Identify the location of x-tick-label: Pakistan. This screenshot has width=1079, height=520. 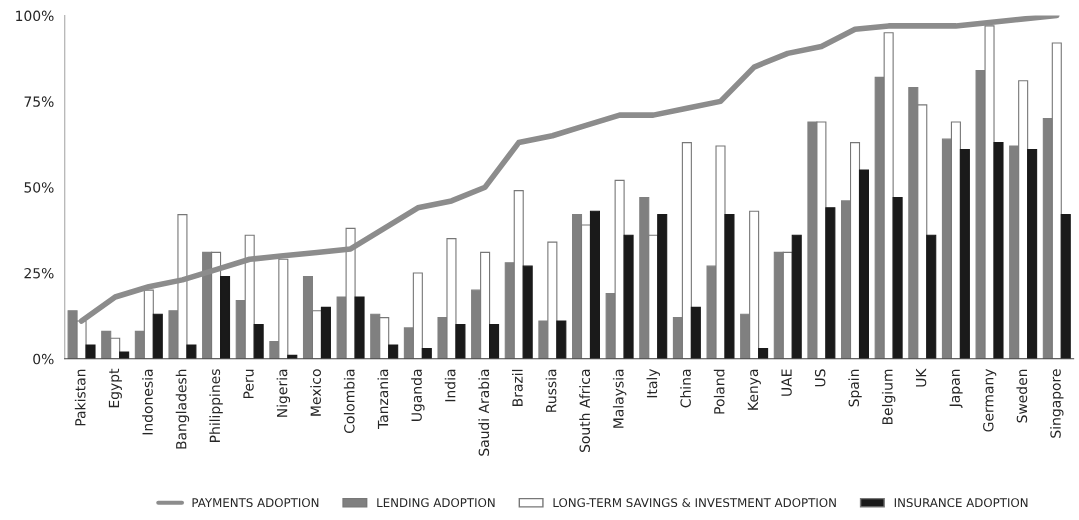
(80, 397).